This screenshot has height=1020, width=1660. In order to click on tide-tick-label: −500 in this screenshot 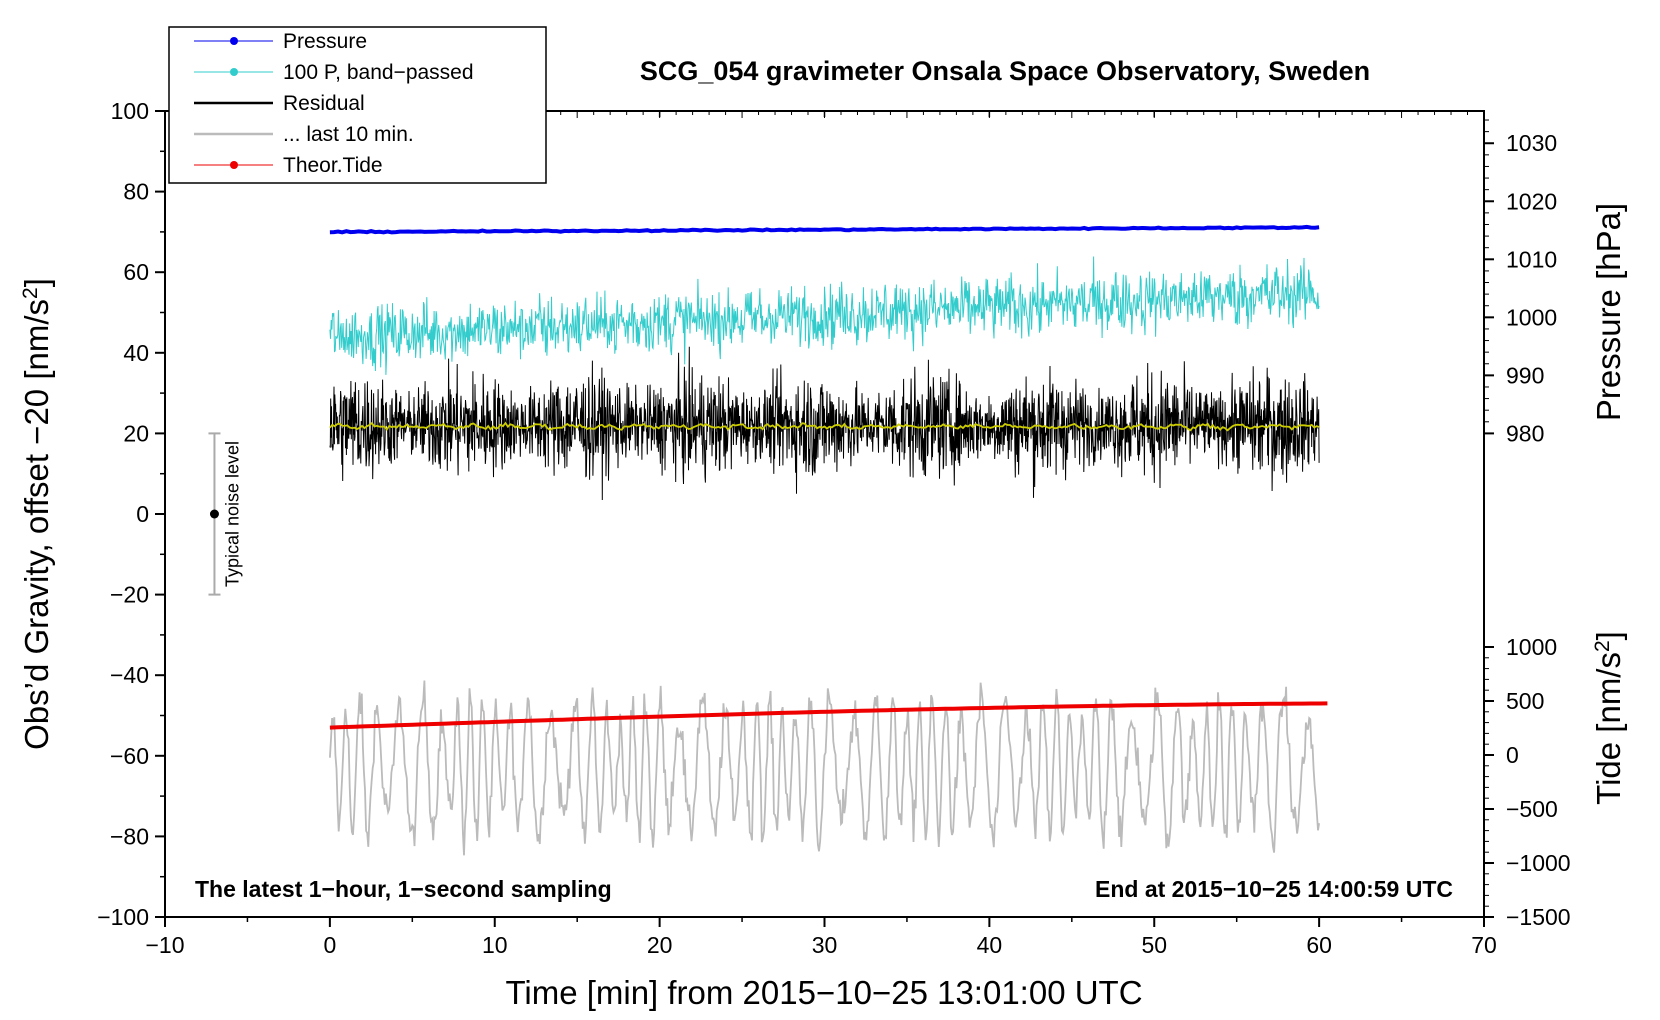, I will do `click(1532, 809)`.